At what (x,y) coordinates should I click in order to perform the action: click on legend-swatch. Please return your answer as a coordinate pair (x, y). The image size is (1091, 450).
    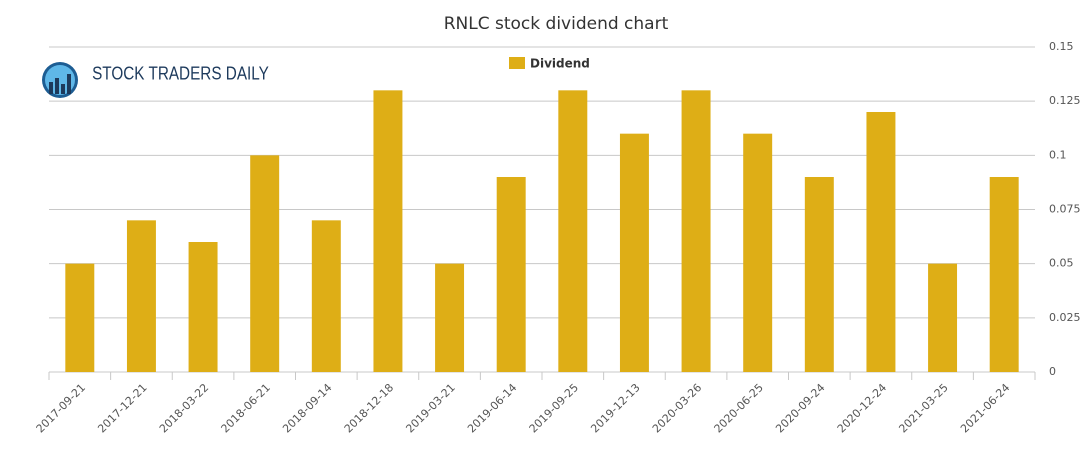
    Looking at the image, I should click on (517, 63).